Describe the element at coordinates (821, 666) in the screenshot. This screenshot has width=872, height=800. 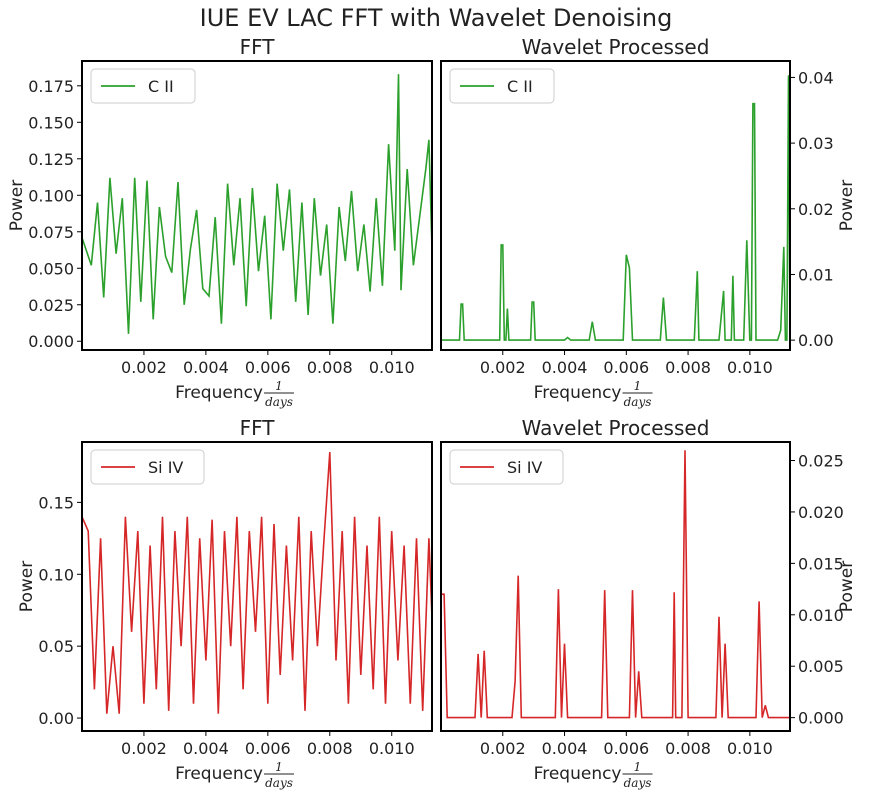
I see `y-tick-label: 0.005` at that location.